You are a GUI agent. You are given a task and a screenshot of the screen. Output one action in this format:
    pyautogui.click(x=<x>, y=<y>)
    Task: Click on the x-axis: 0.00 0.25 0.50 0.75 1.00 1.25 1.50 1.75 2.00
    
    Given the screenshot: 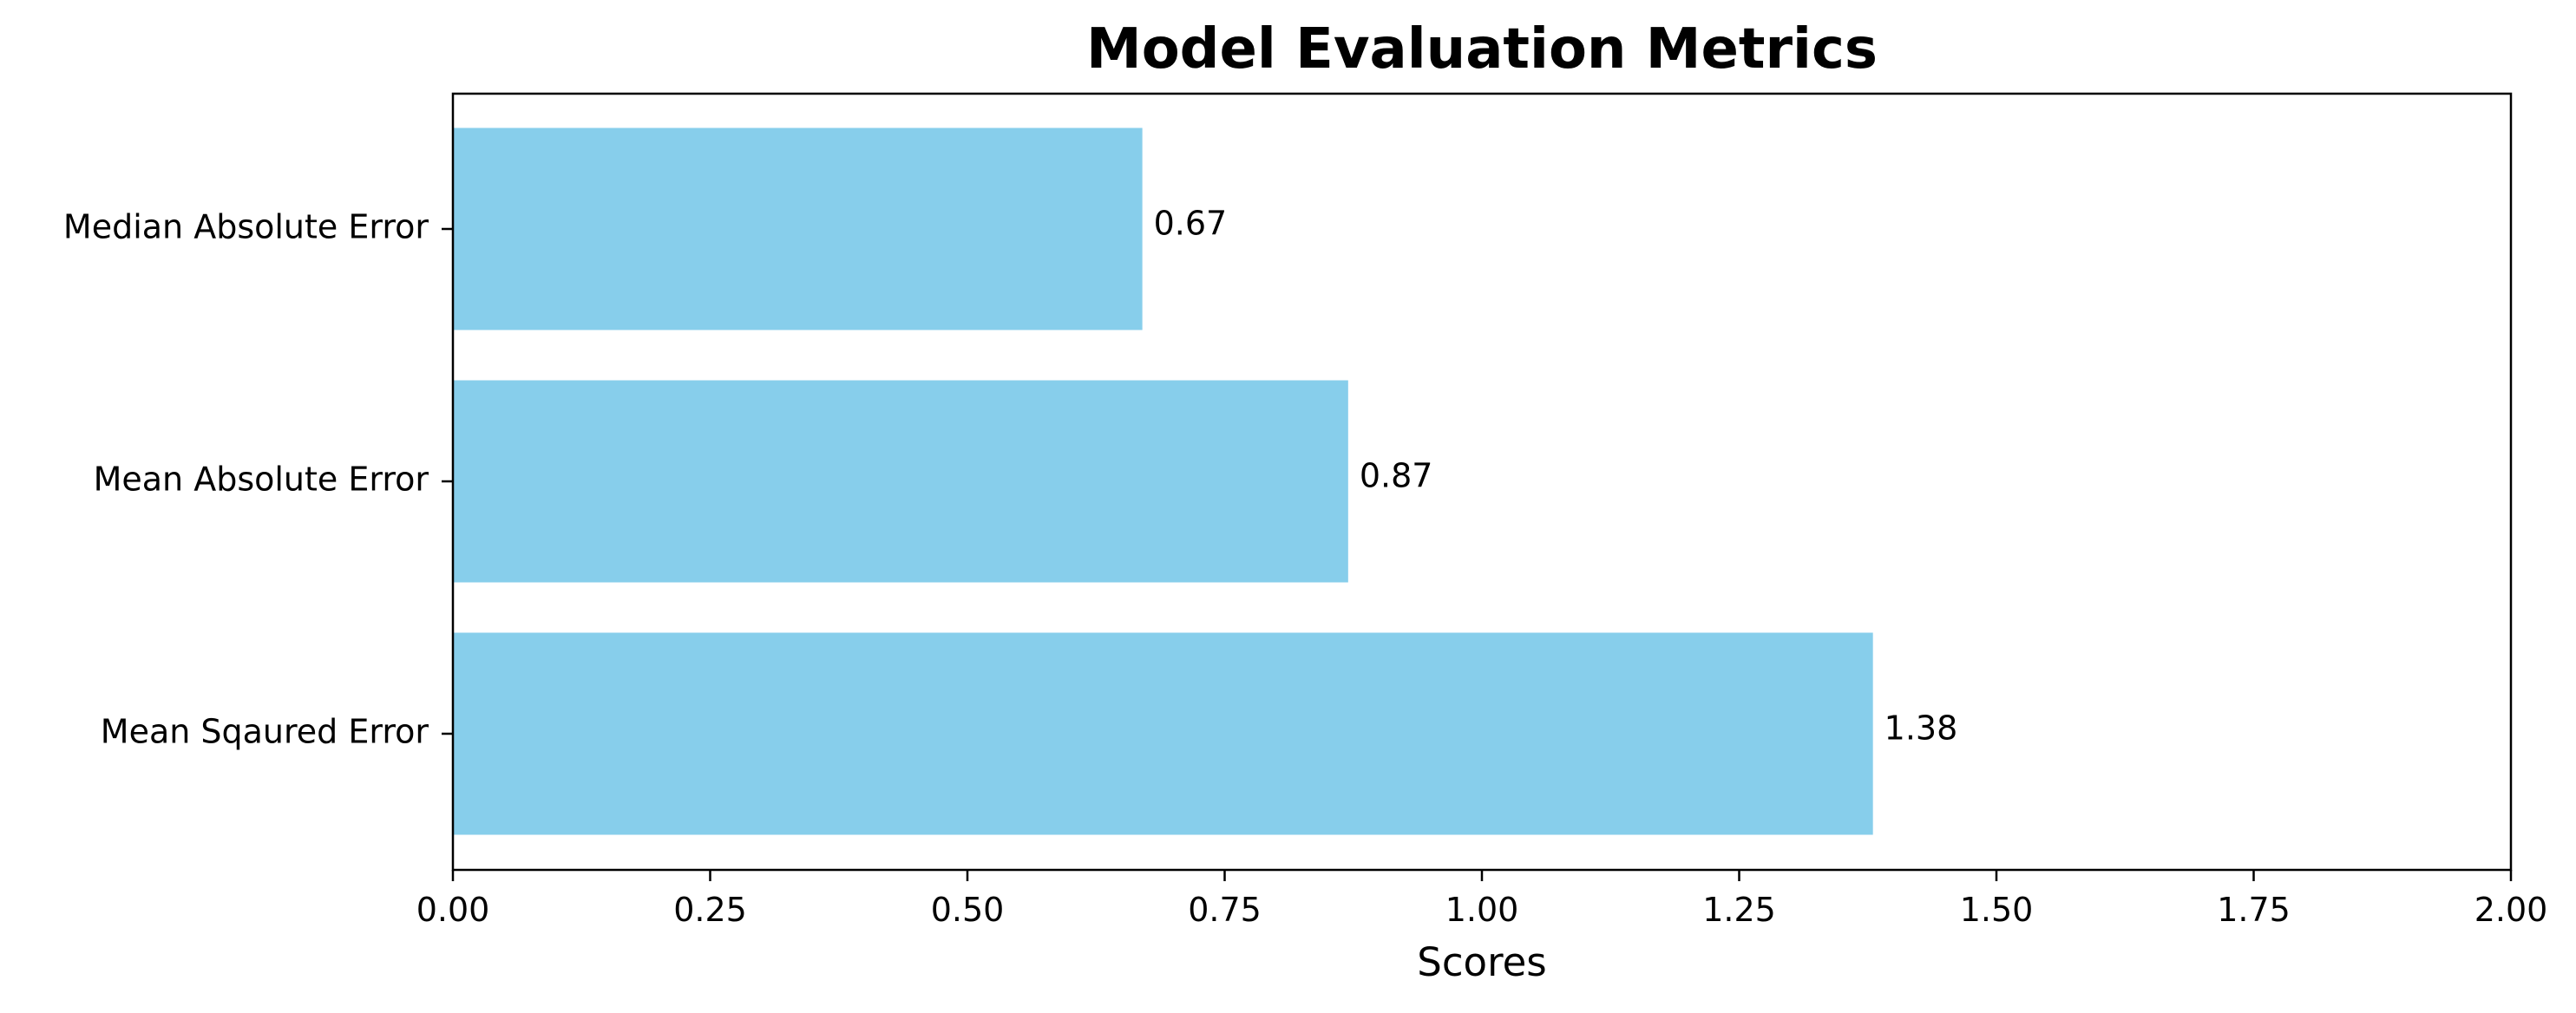 What is the action you would take?
    pyautogui.click(x=1482, y=899)
    